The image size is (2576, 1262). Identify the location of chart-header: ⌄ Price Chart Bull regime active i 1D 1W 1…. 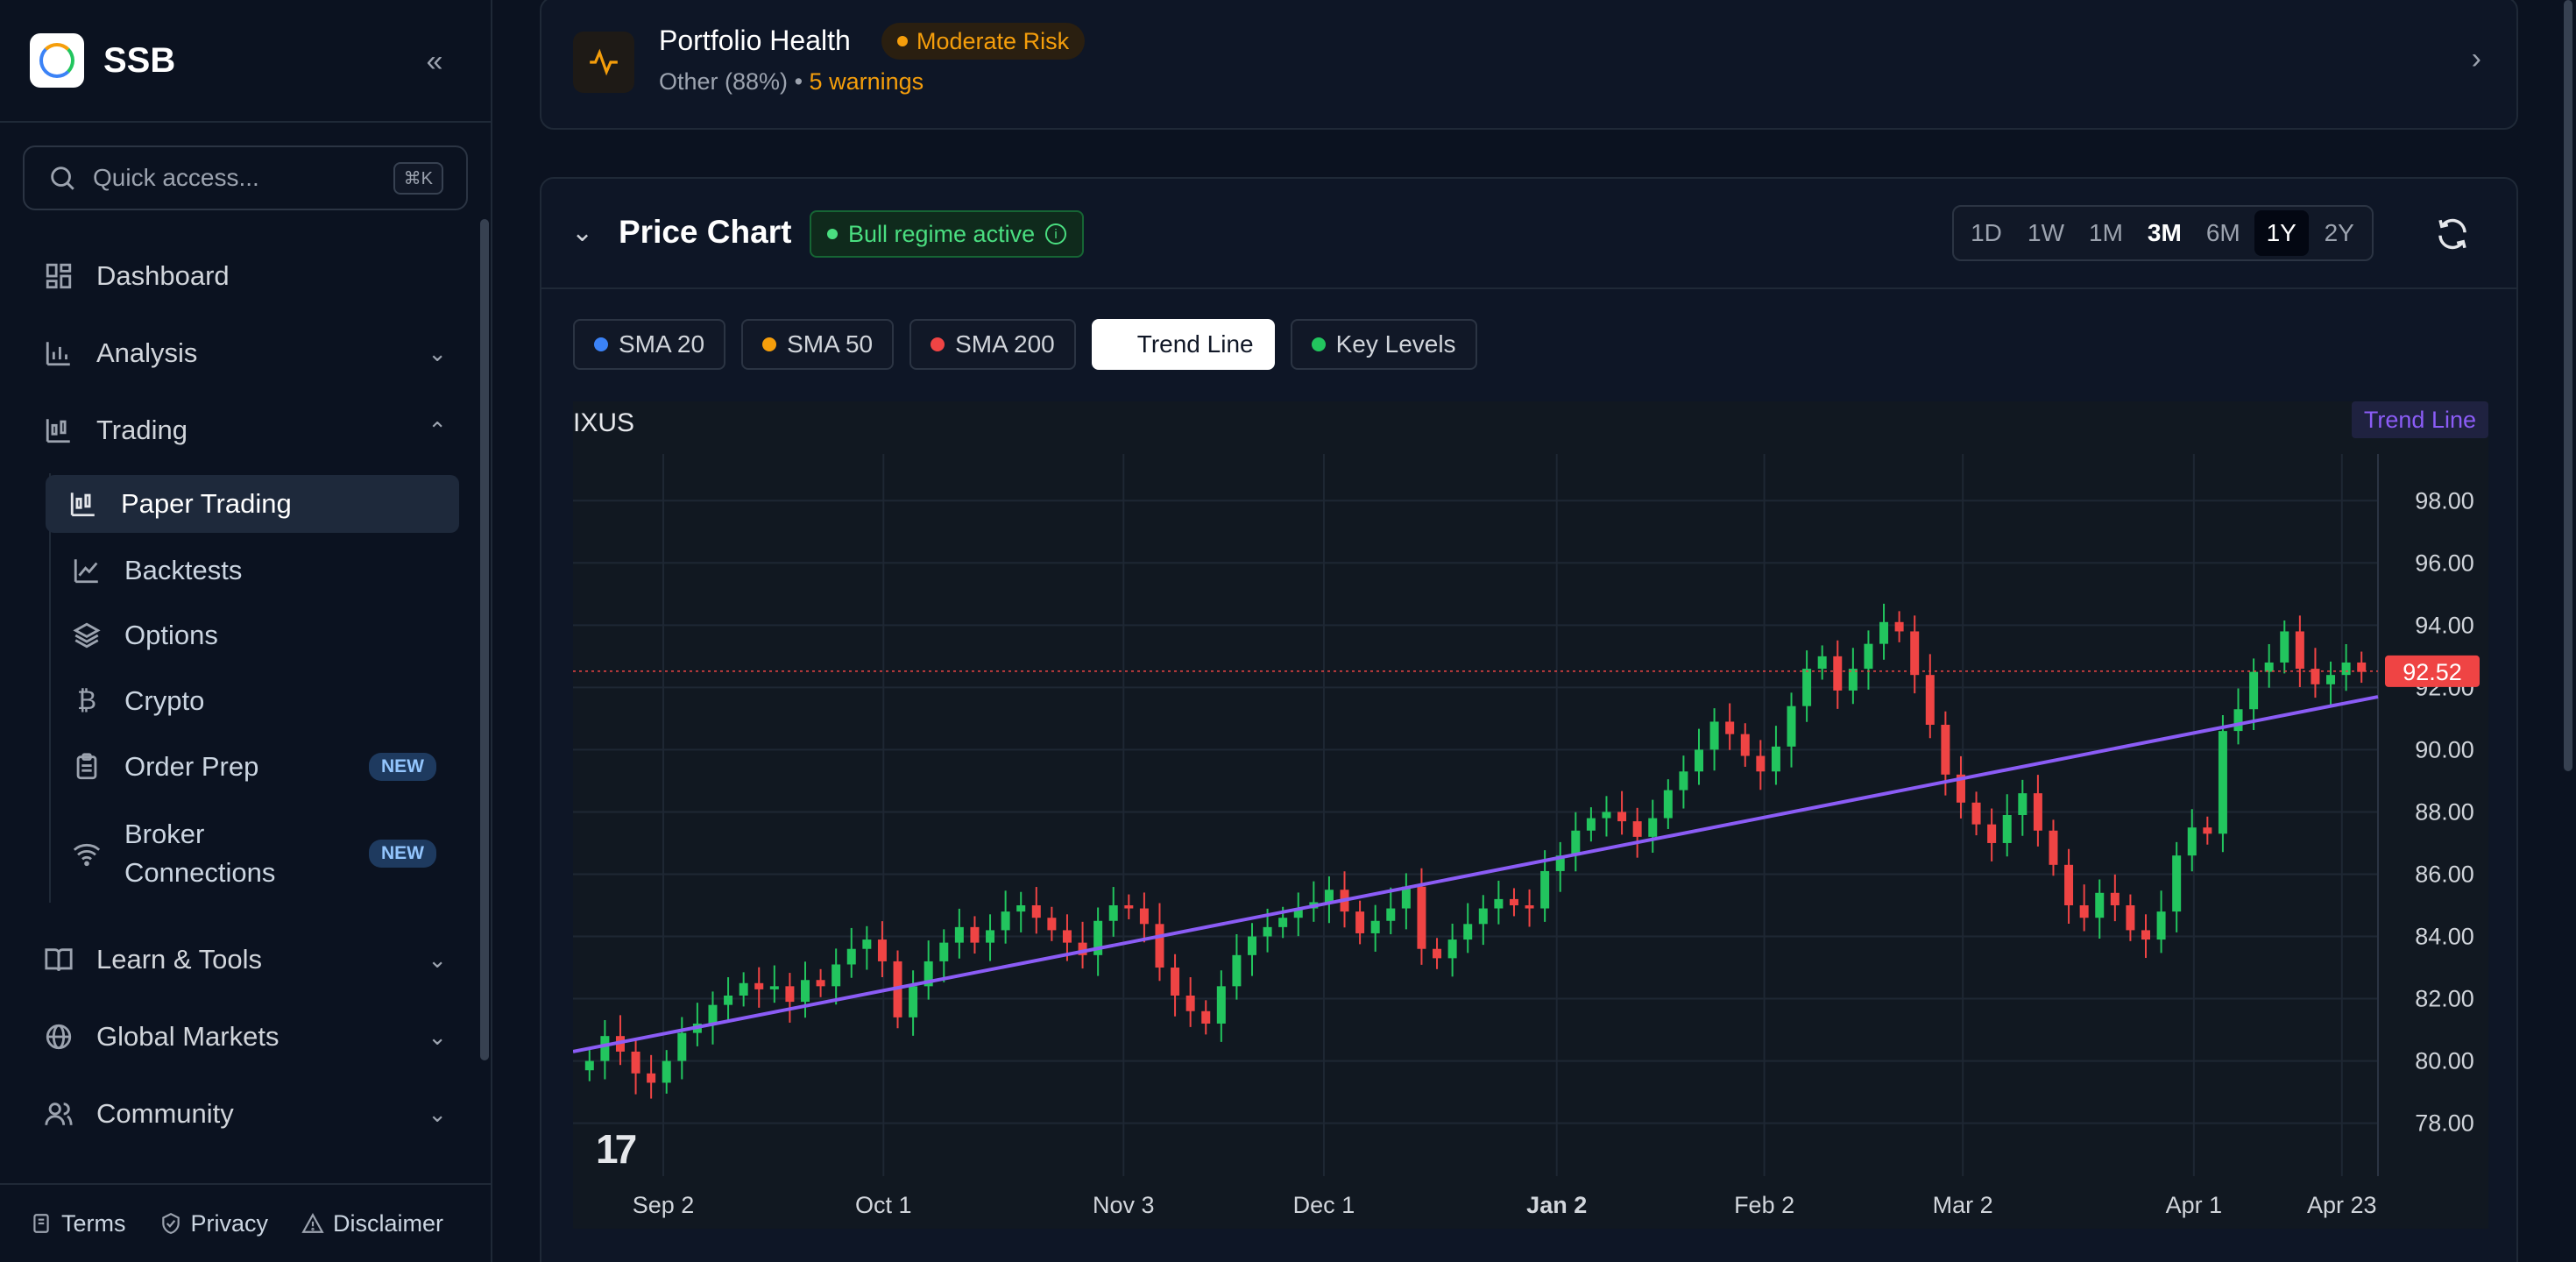
(1528, 234).